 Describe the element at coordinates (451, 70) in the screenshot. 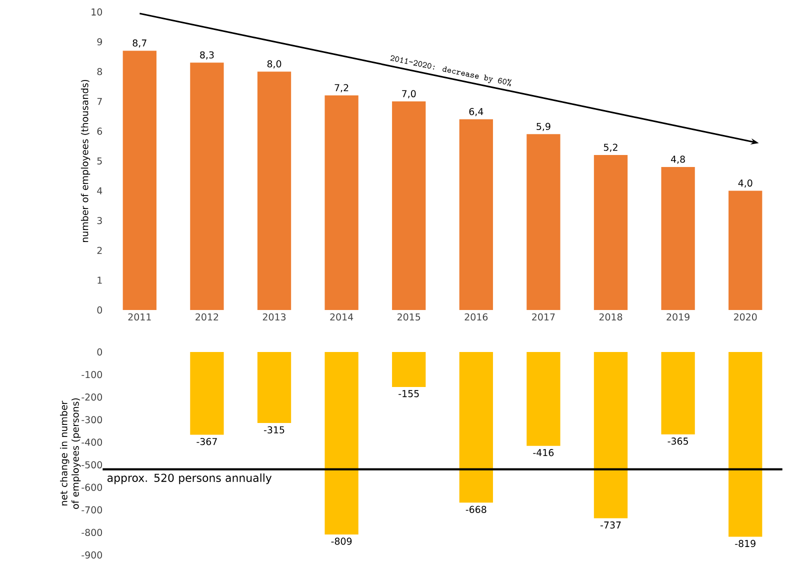

I see `annotation: 2011-2020: decrease by 60%` at that location.